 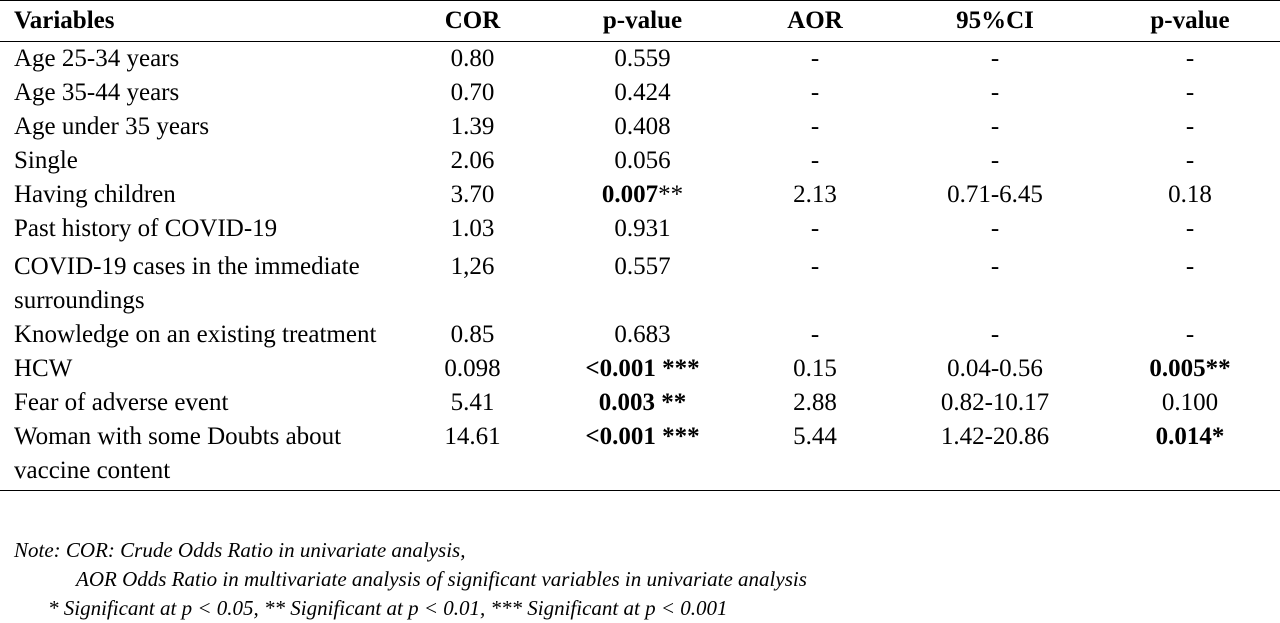 What do you see at coordinates (472, 21) in the screenshot?
I see `header-cor: COR` at bounding box center [472, 21].